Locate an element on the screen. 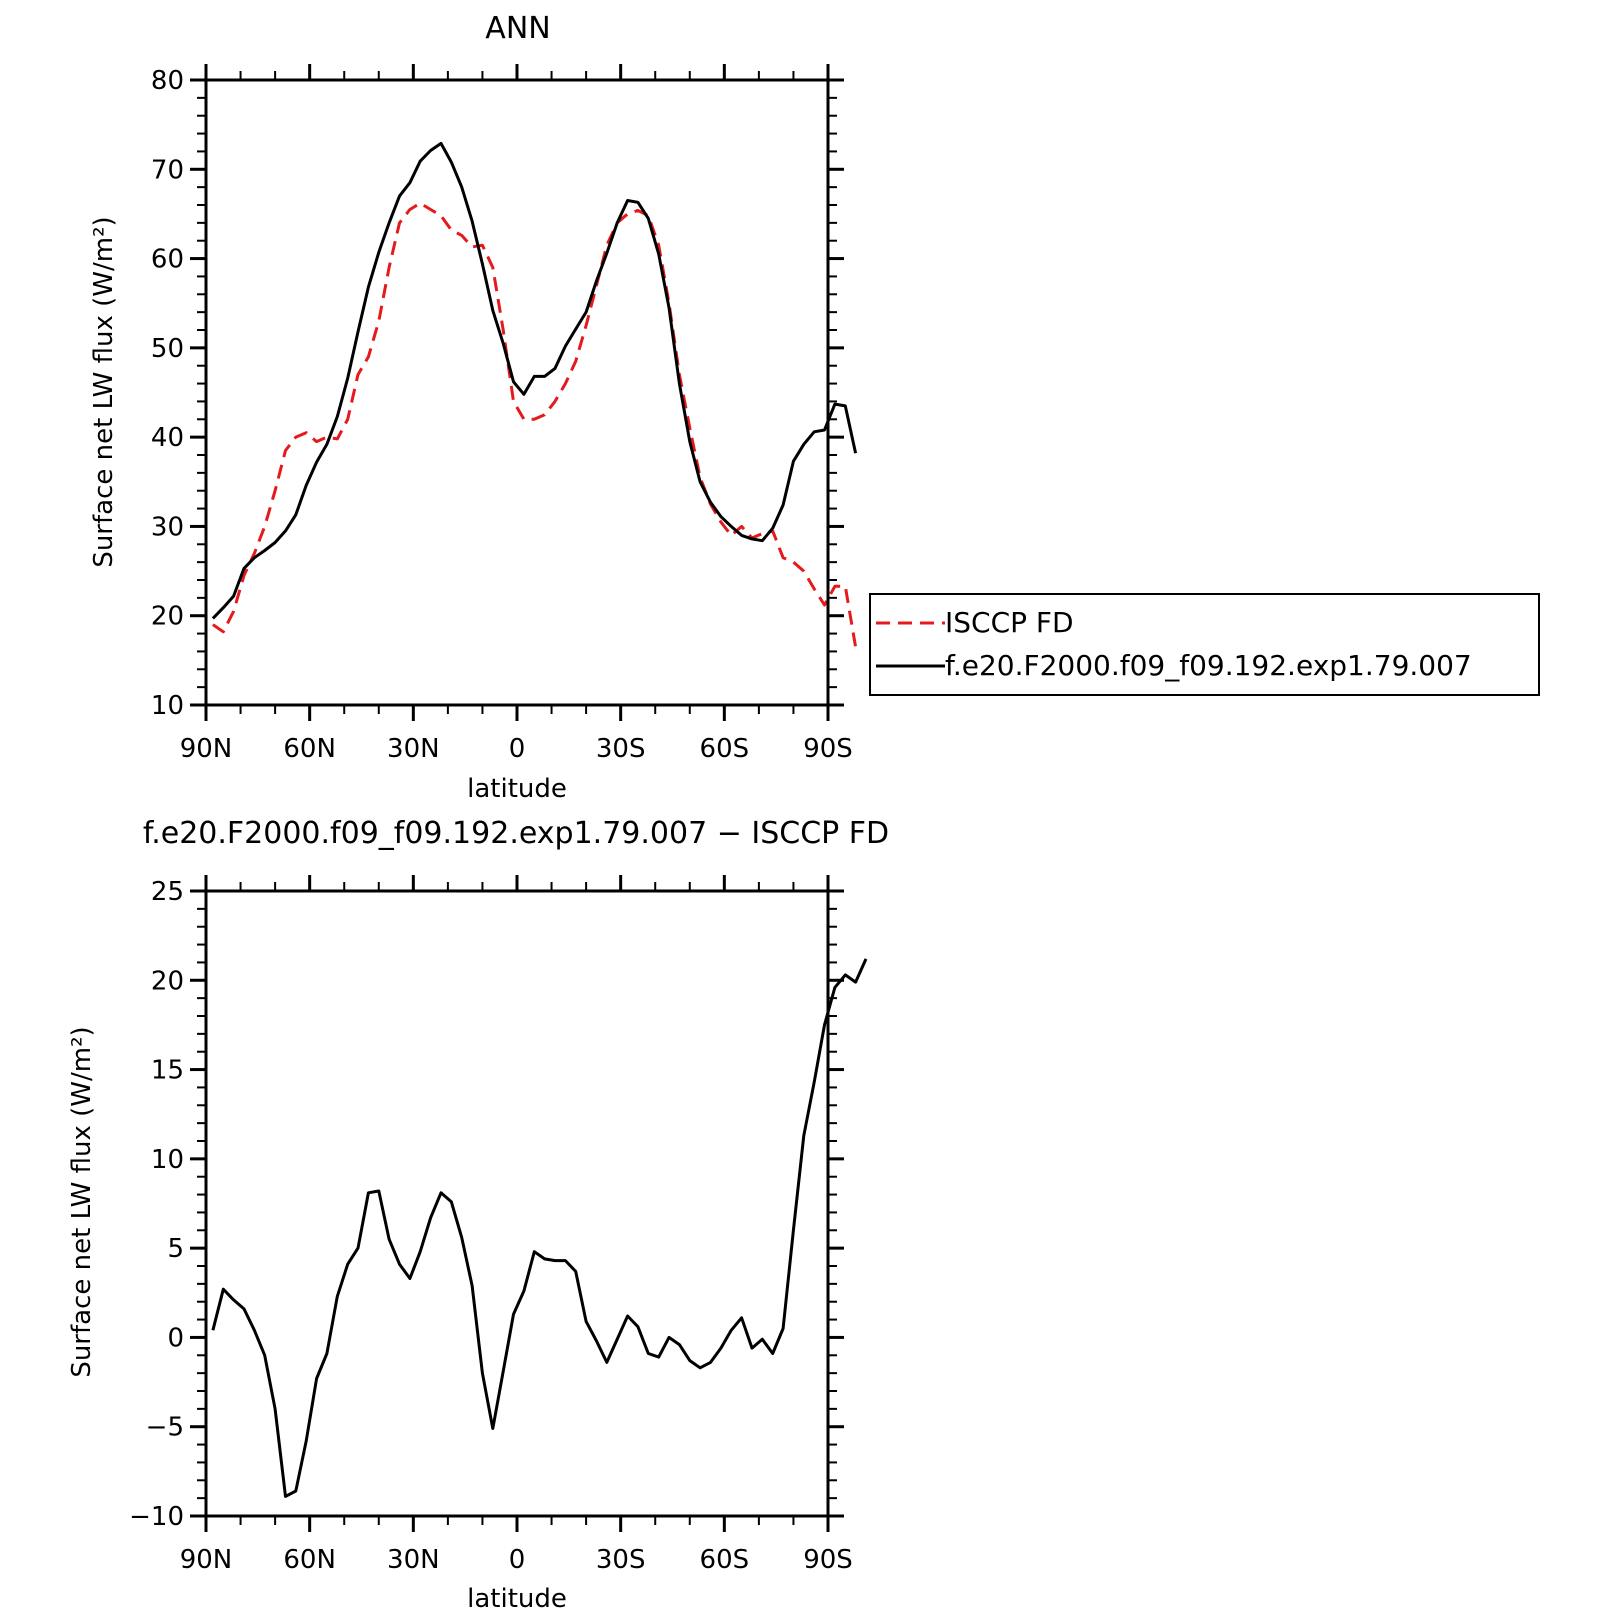 Image resolution: width=1610 pixels, height=1613 pixels. top-y-tick-label: 80 is located at coordinates (167, 81).